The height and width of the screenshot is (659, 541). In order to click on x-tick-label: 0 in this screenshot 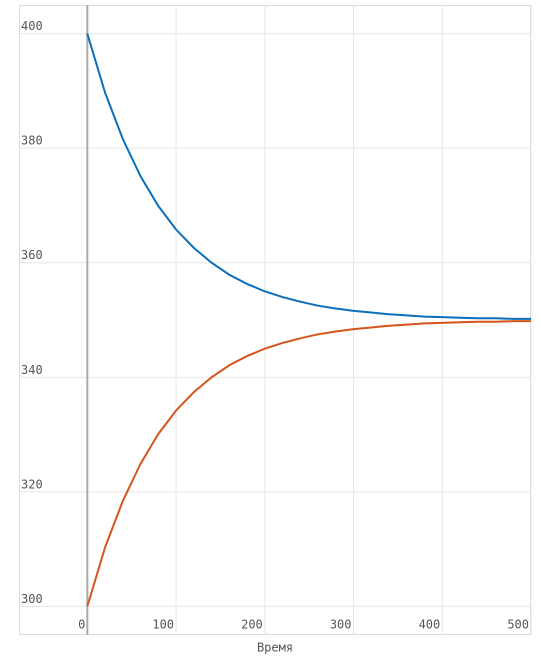, I will do `click(81, 625)`.